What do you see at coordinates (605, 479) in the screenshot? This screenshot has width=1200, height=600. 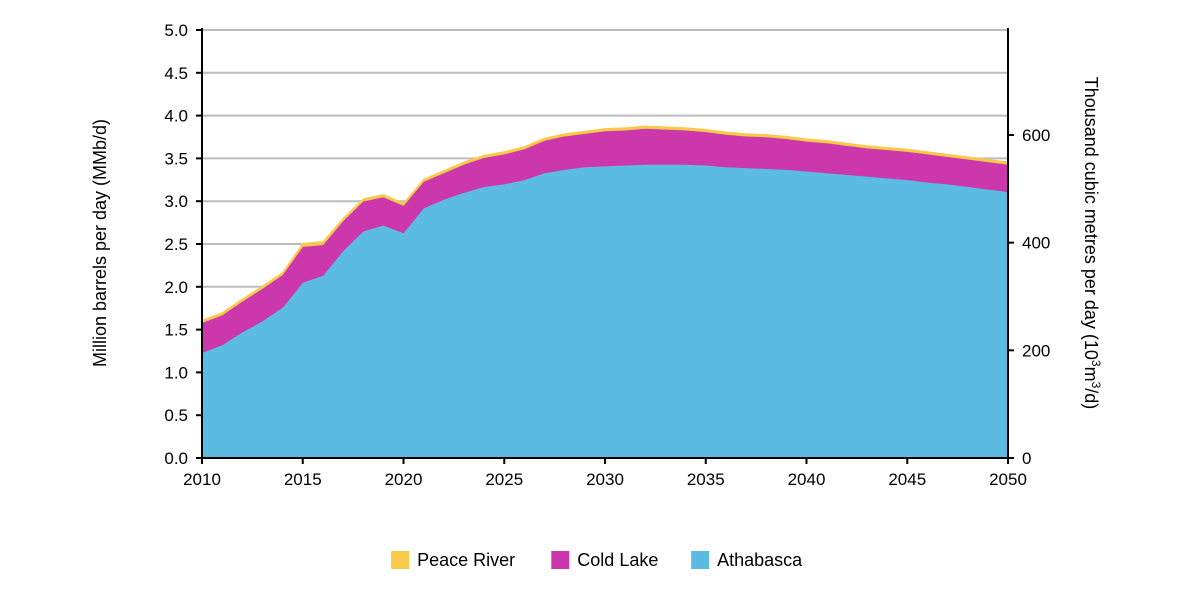 I see `x-tick-label: 2030` at bounding box center [605, 479].